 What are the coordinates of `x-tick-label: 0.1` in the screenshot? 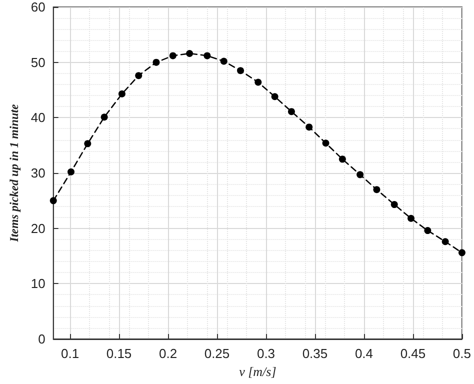 It's located at (70, 353).